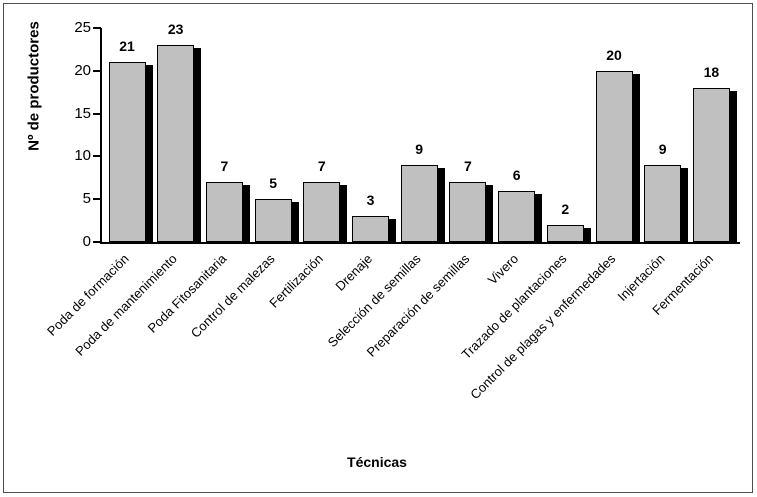  What do you see at coordinates (370, 200) in the screenshot?
I see `bar-value-label: 3` at bounding box center [370, 200].